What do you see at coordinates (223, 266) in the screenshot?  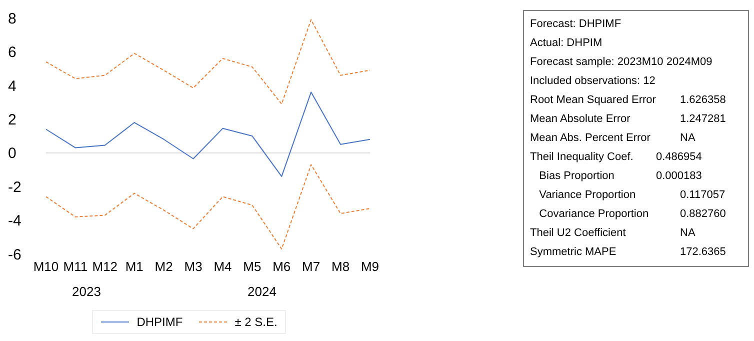 I see `x-tick-label: M4` at bounding box center [223, 266].